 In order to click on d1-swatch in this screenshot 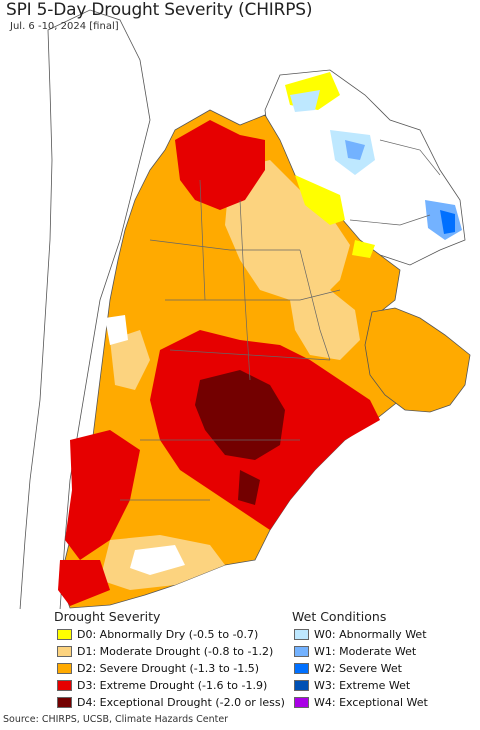, I will do `click(64, 651)`.